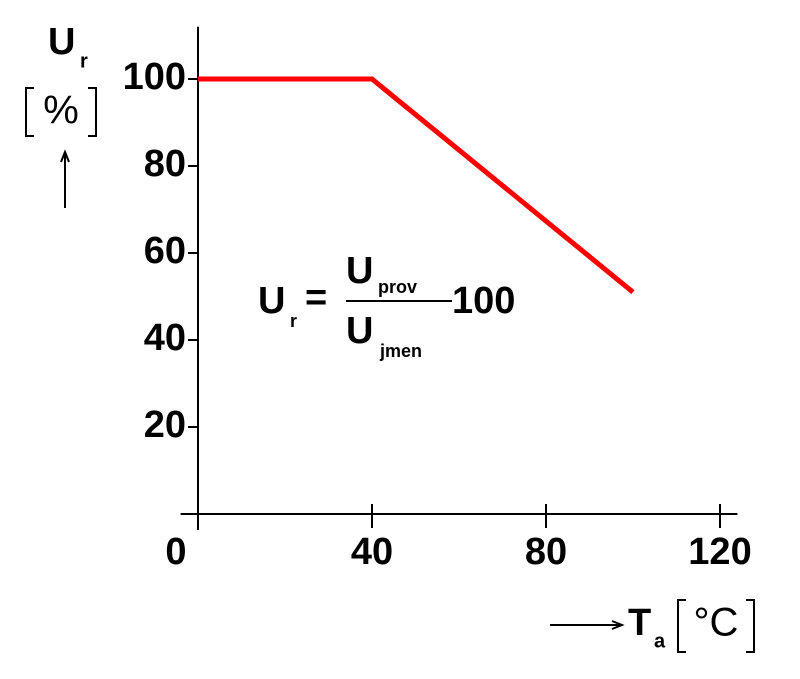 This screenshot has height=679, width=800. I want to click on x-tick-label: 80, so click(546, 552).